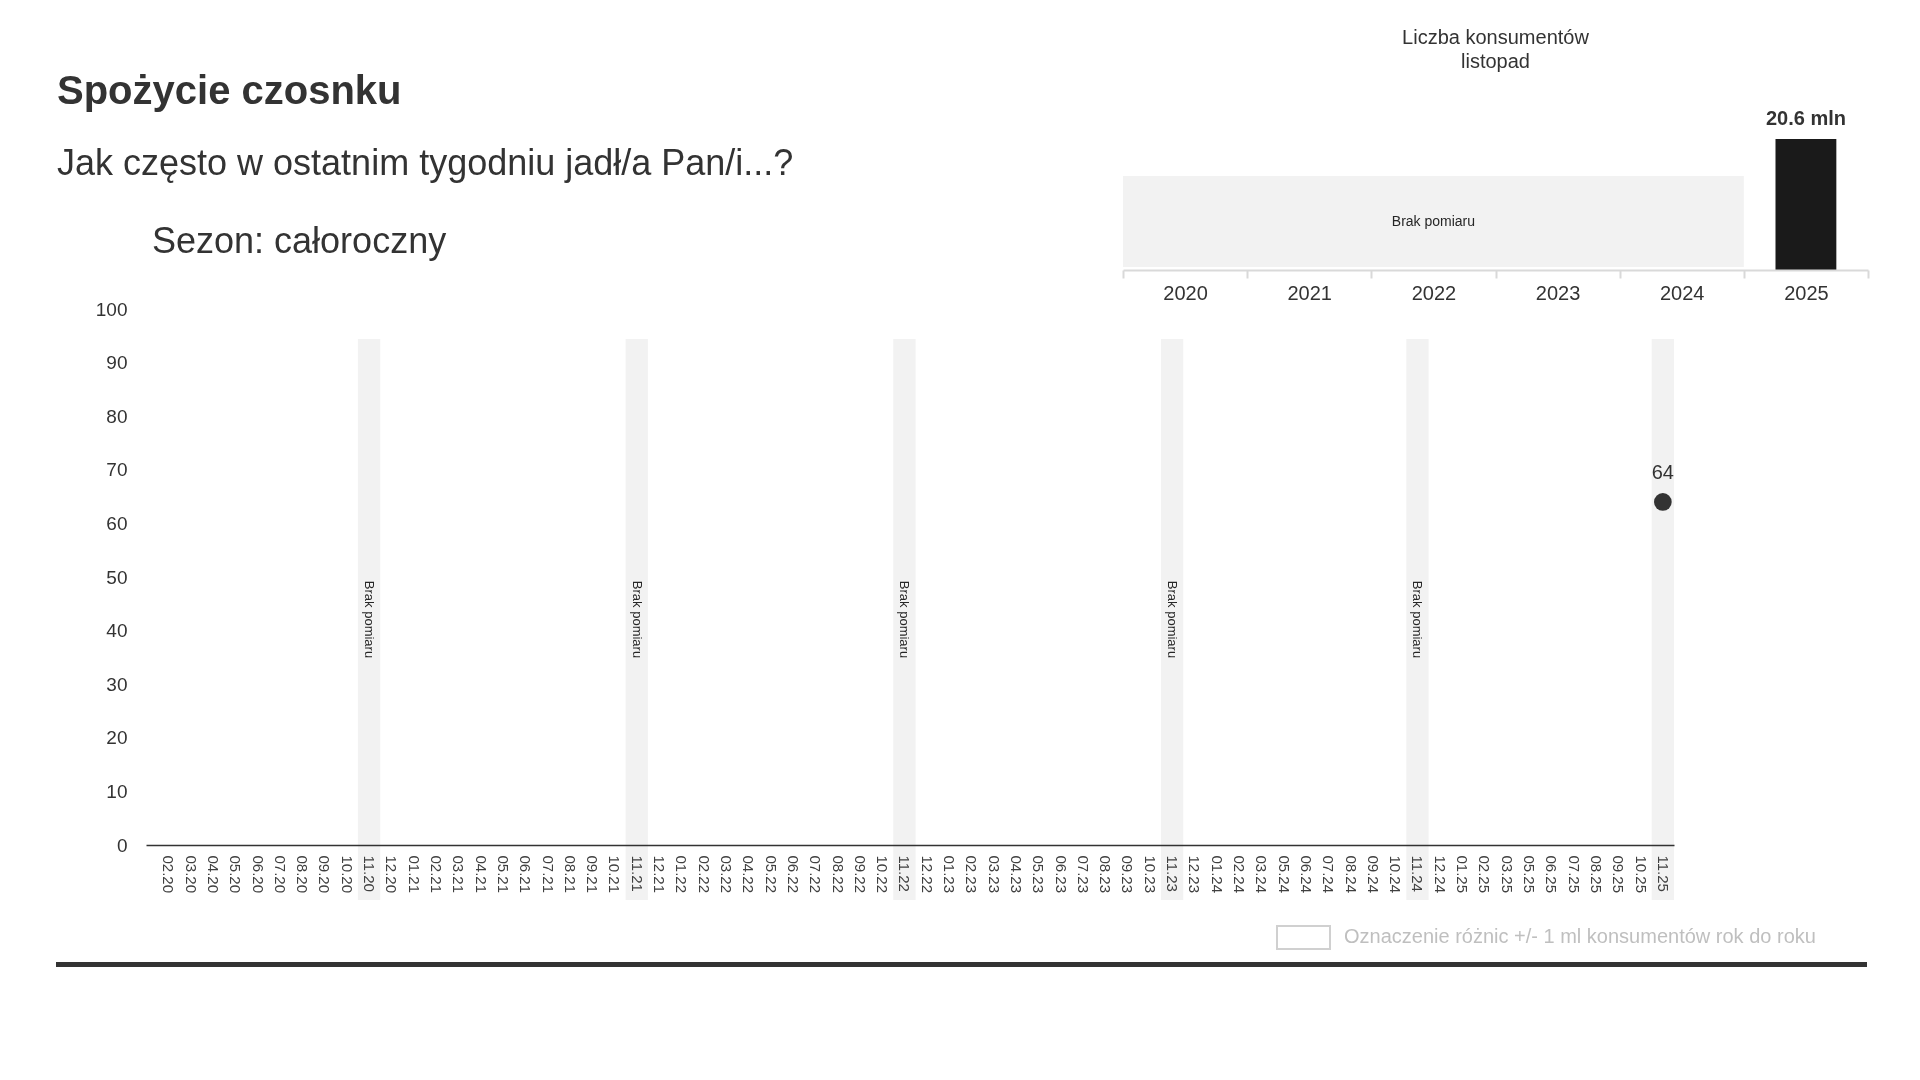 The image size is (1920, 1080). Describe the element at coordinates (122, 845) in the screenshot. I see `y-tick-label: 0` at that location.